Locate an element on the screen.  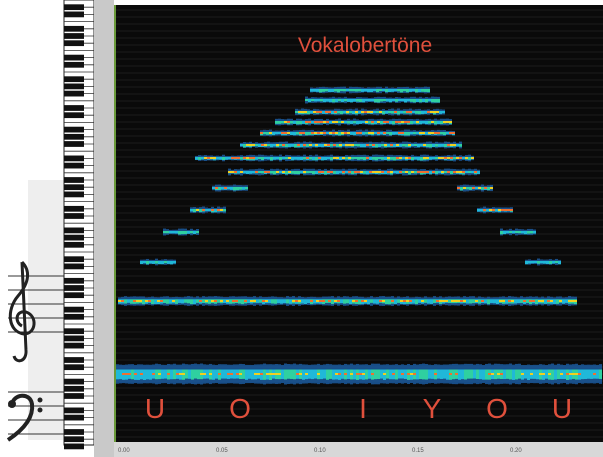
time-label: 0.05 is located at coordinates (222, 451).